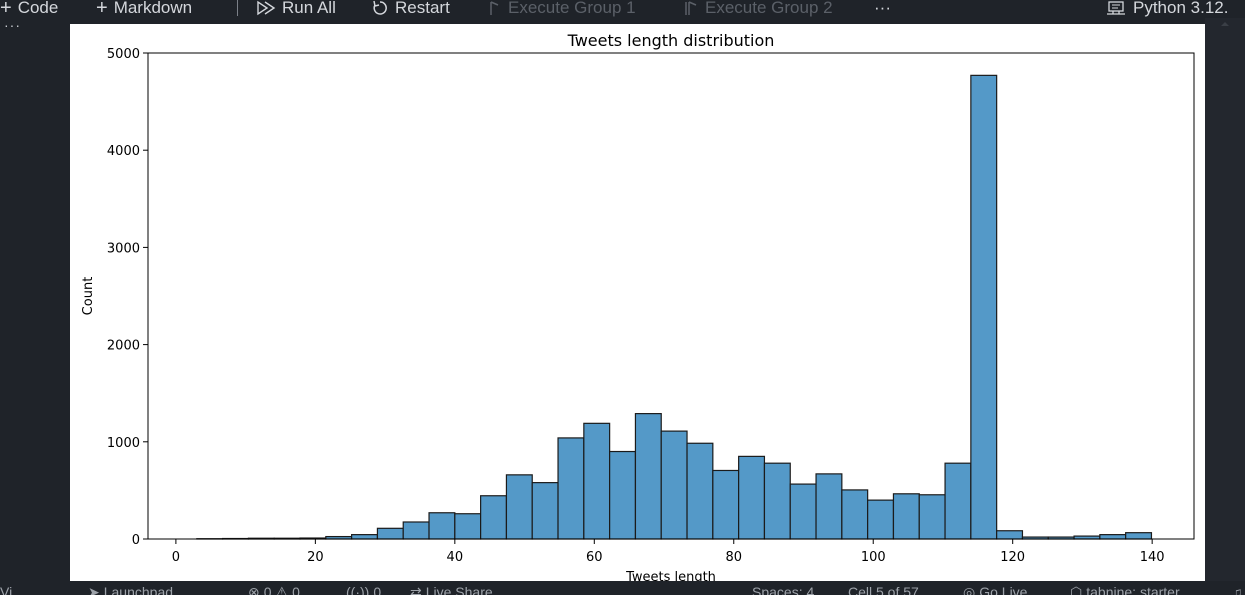 The height and width of the screenshot is (595, 1245). What do you see at coordinates (136, 540) in the screenshot?
I see `y-tick-label: 0` at bounding box center [136, 540].